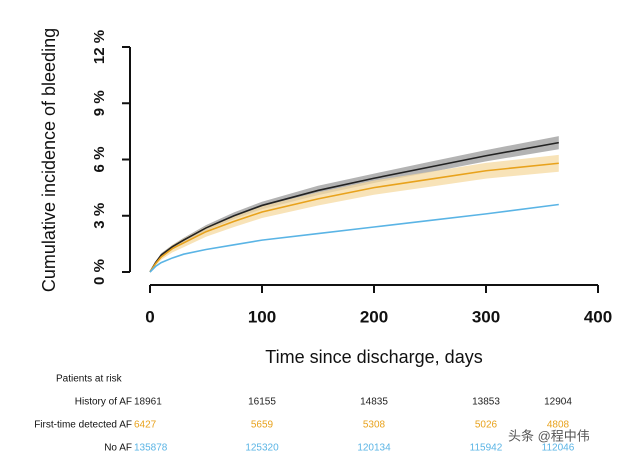 The height and width of the screenshot is (460, 622). I want to click on y-tick-label: 12 %, so click(99, 47).